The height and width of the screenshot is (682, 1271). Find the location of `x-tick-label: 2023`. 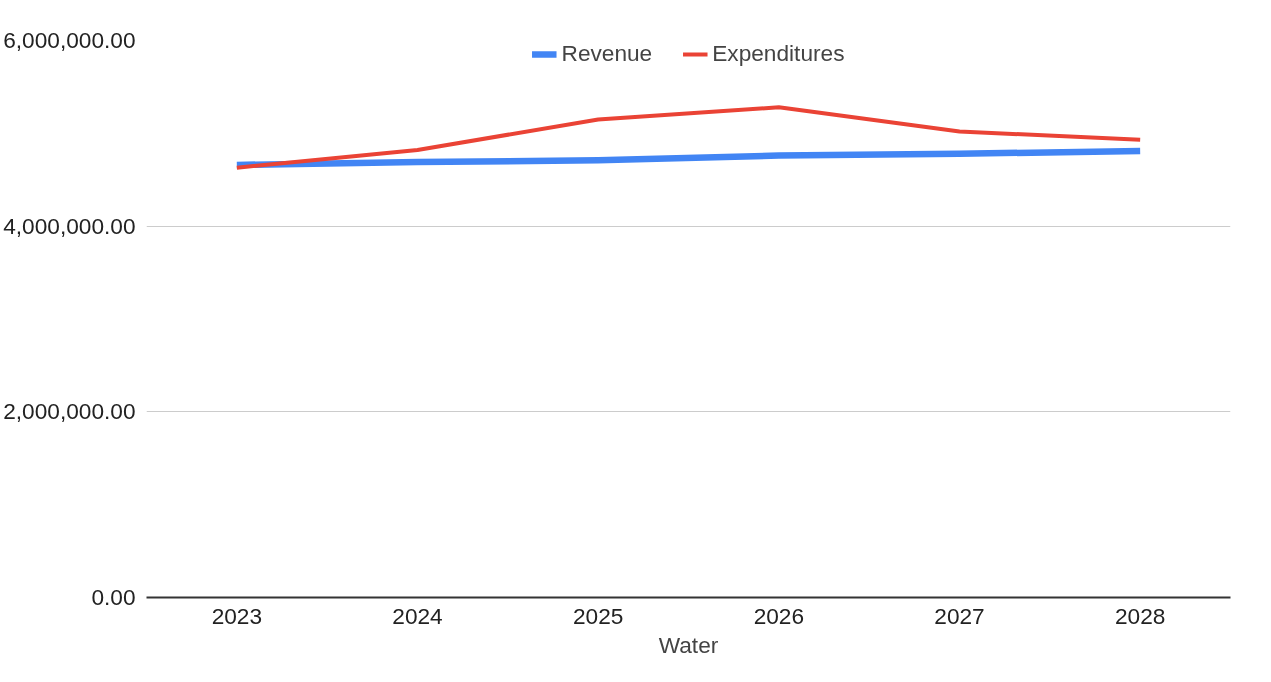

x-tick-label: 2023 is located at coordinates (237, 615).